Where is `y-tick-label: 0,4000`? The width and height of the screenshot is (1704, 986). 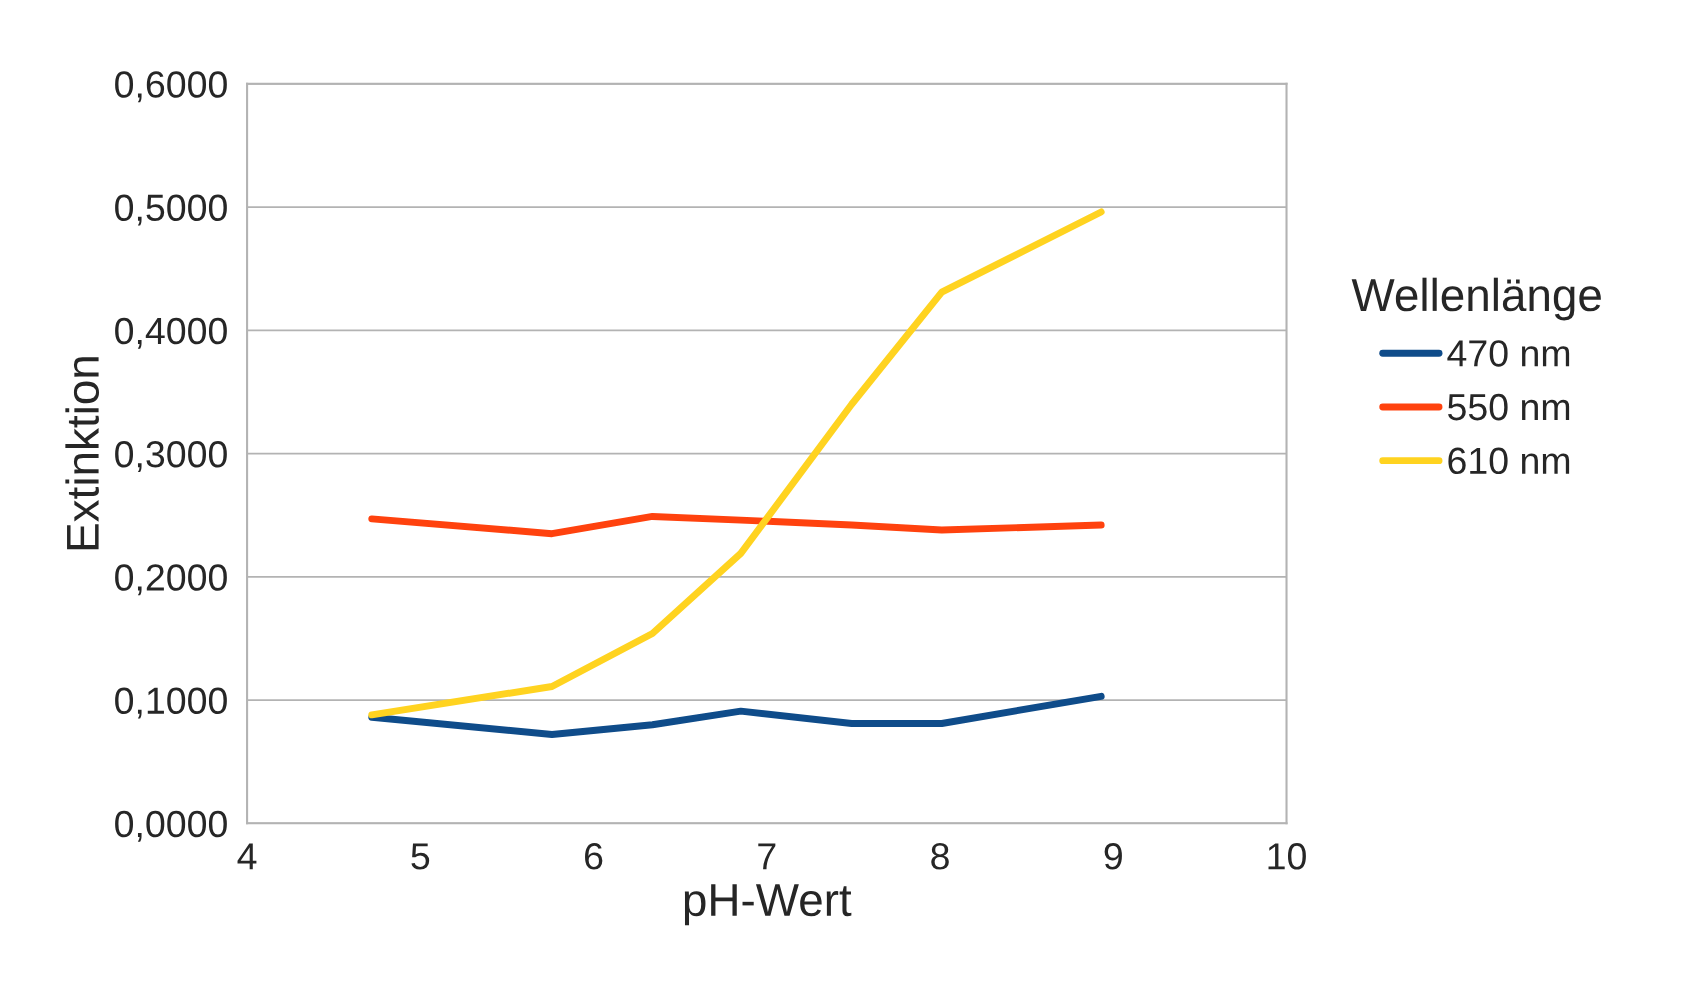
y-tick-label: 0,4000 is located at coordinates (171, 333).